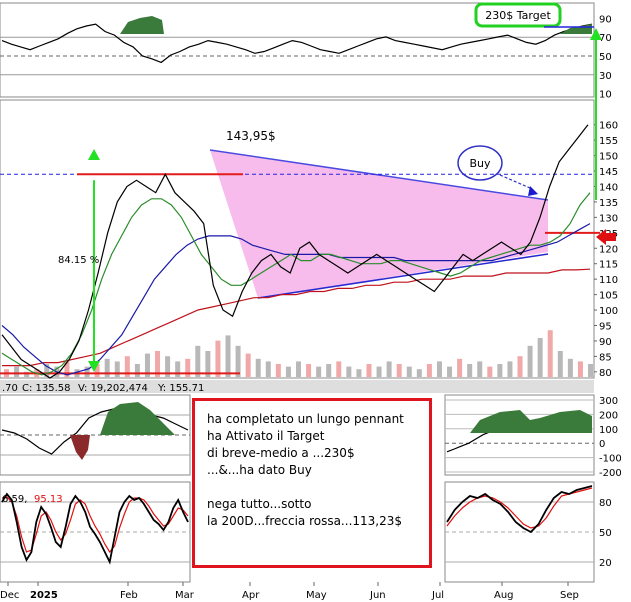  I want to click on high-price-label: 143,95$, so click(251, 136).